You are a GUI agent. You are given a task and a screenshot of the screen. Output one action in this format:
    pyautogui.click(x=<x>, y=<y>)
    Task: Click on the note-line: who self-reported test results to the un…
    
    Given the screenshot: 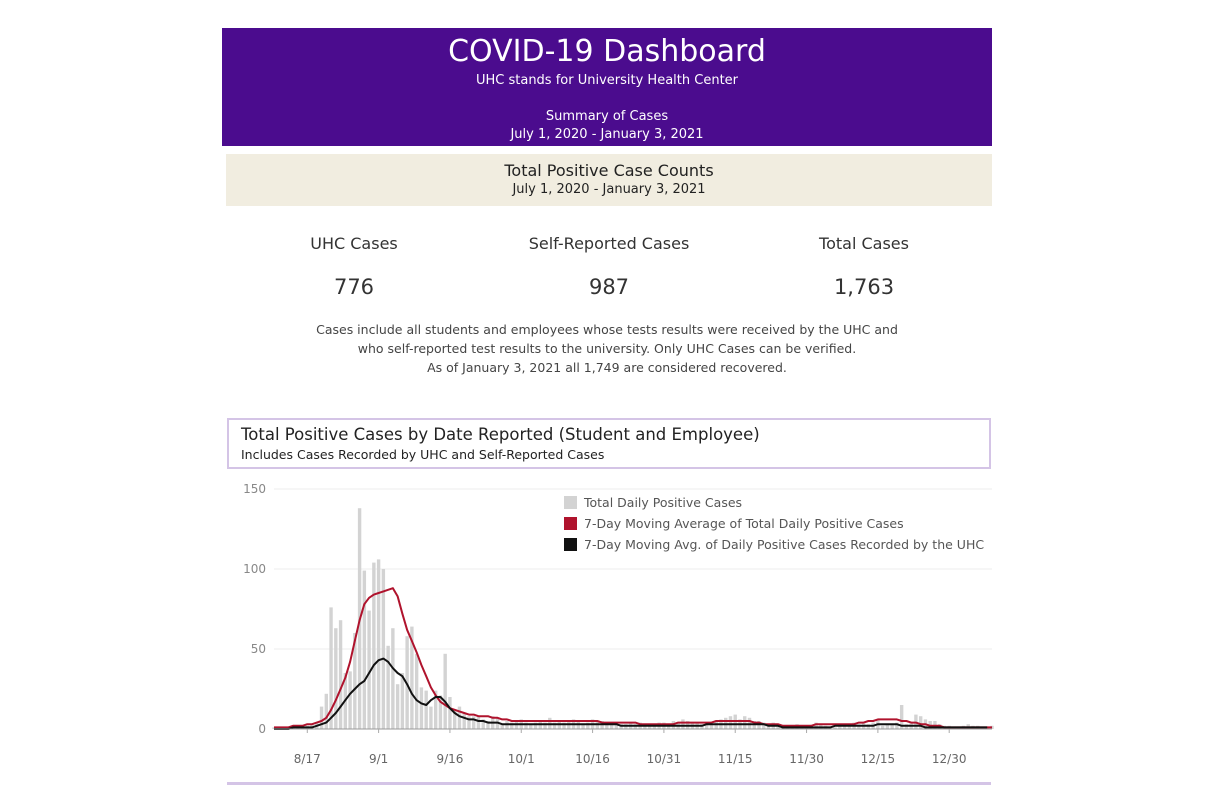 What is the action you would take?
    pyautogui.click(x=607, y=348)
    